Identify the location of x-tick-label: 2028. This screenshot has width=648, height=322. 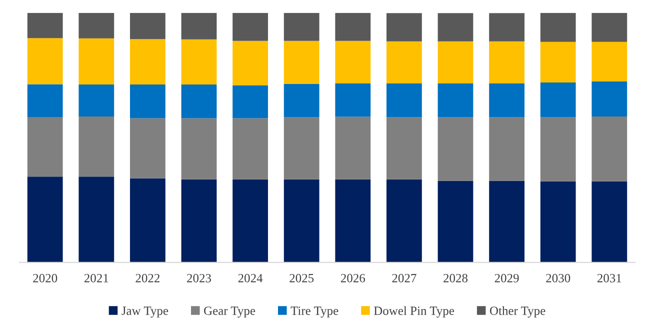
(456, 278).